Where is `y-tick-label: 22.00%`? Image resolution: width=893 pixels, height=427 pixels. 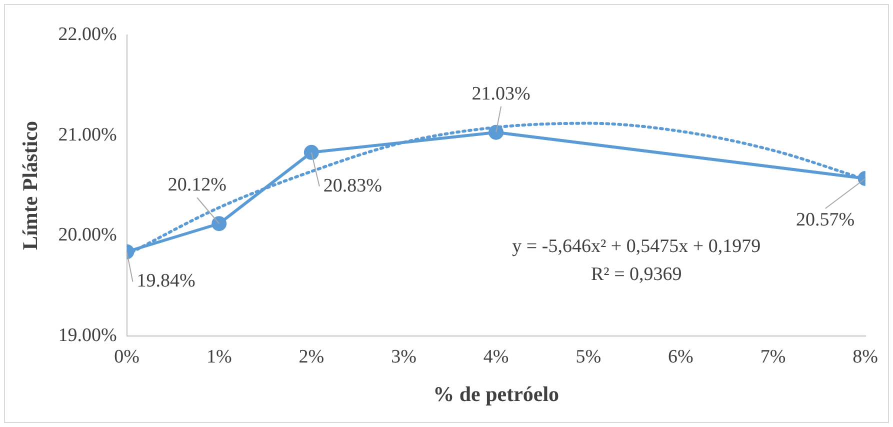
y-tick-label: 22.00% is located at coordinates (87, 34).